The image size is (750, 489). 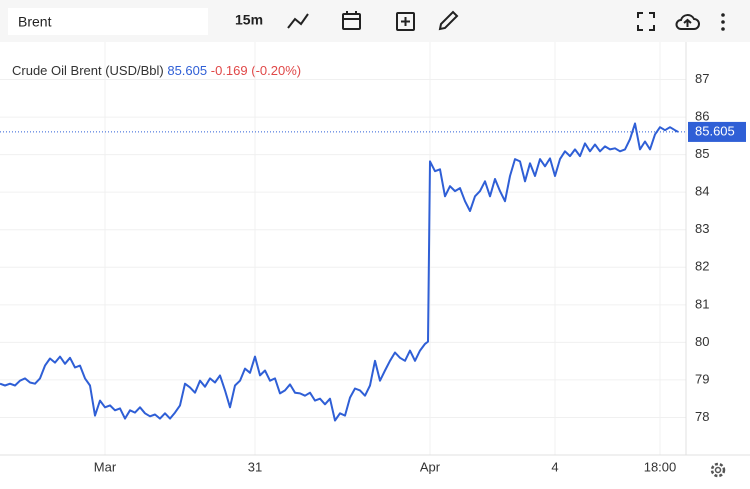 I want to click on y-tick-label: 80, so click(x=702, y=341).